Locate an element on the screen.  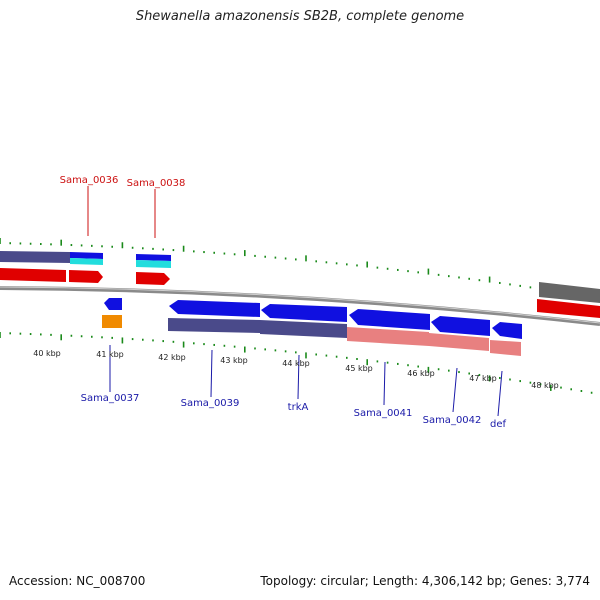
feature-def is located at coordinates (506, 339).